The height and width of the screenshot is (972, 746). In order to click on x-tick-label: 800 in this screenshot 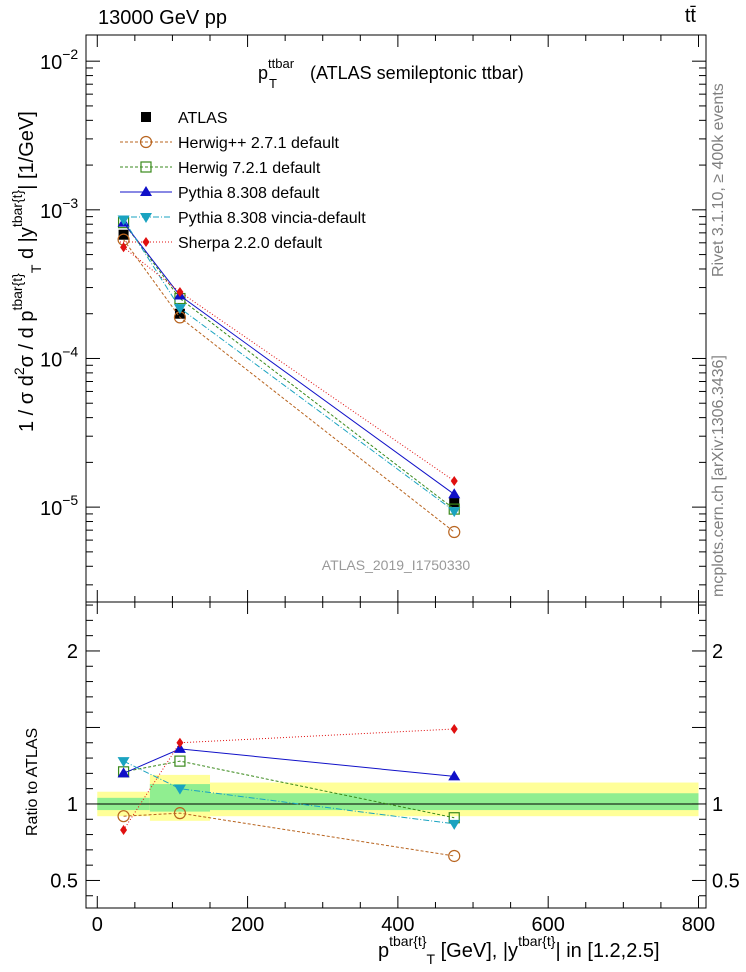, I will do `click(698, 925)`.